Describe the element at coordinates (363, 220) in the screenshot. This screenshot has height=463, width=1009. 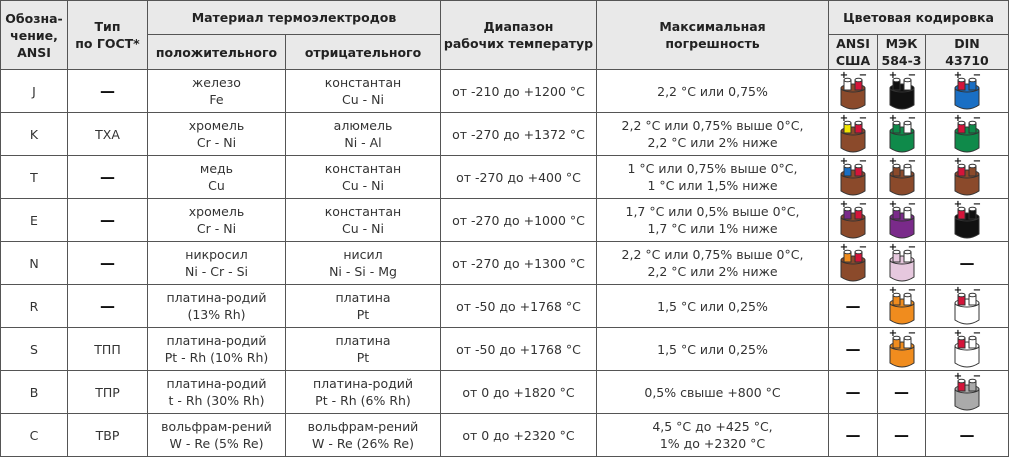
I see `negative-cell: константан Cu - Ni` at that location.